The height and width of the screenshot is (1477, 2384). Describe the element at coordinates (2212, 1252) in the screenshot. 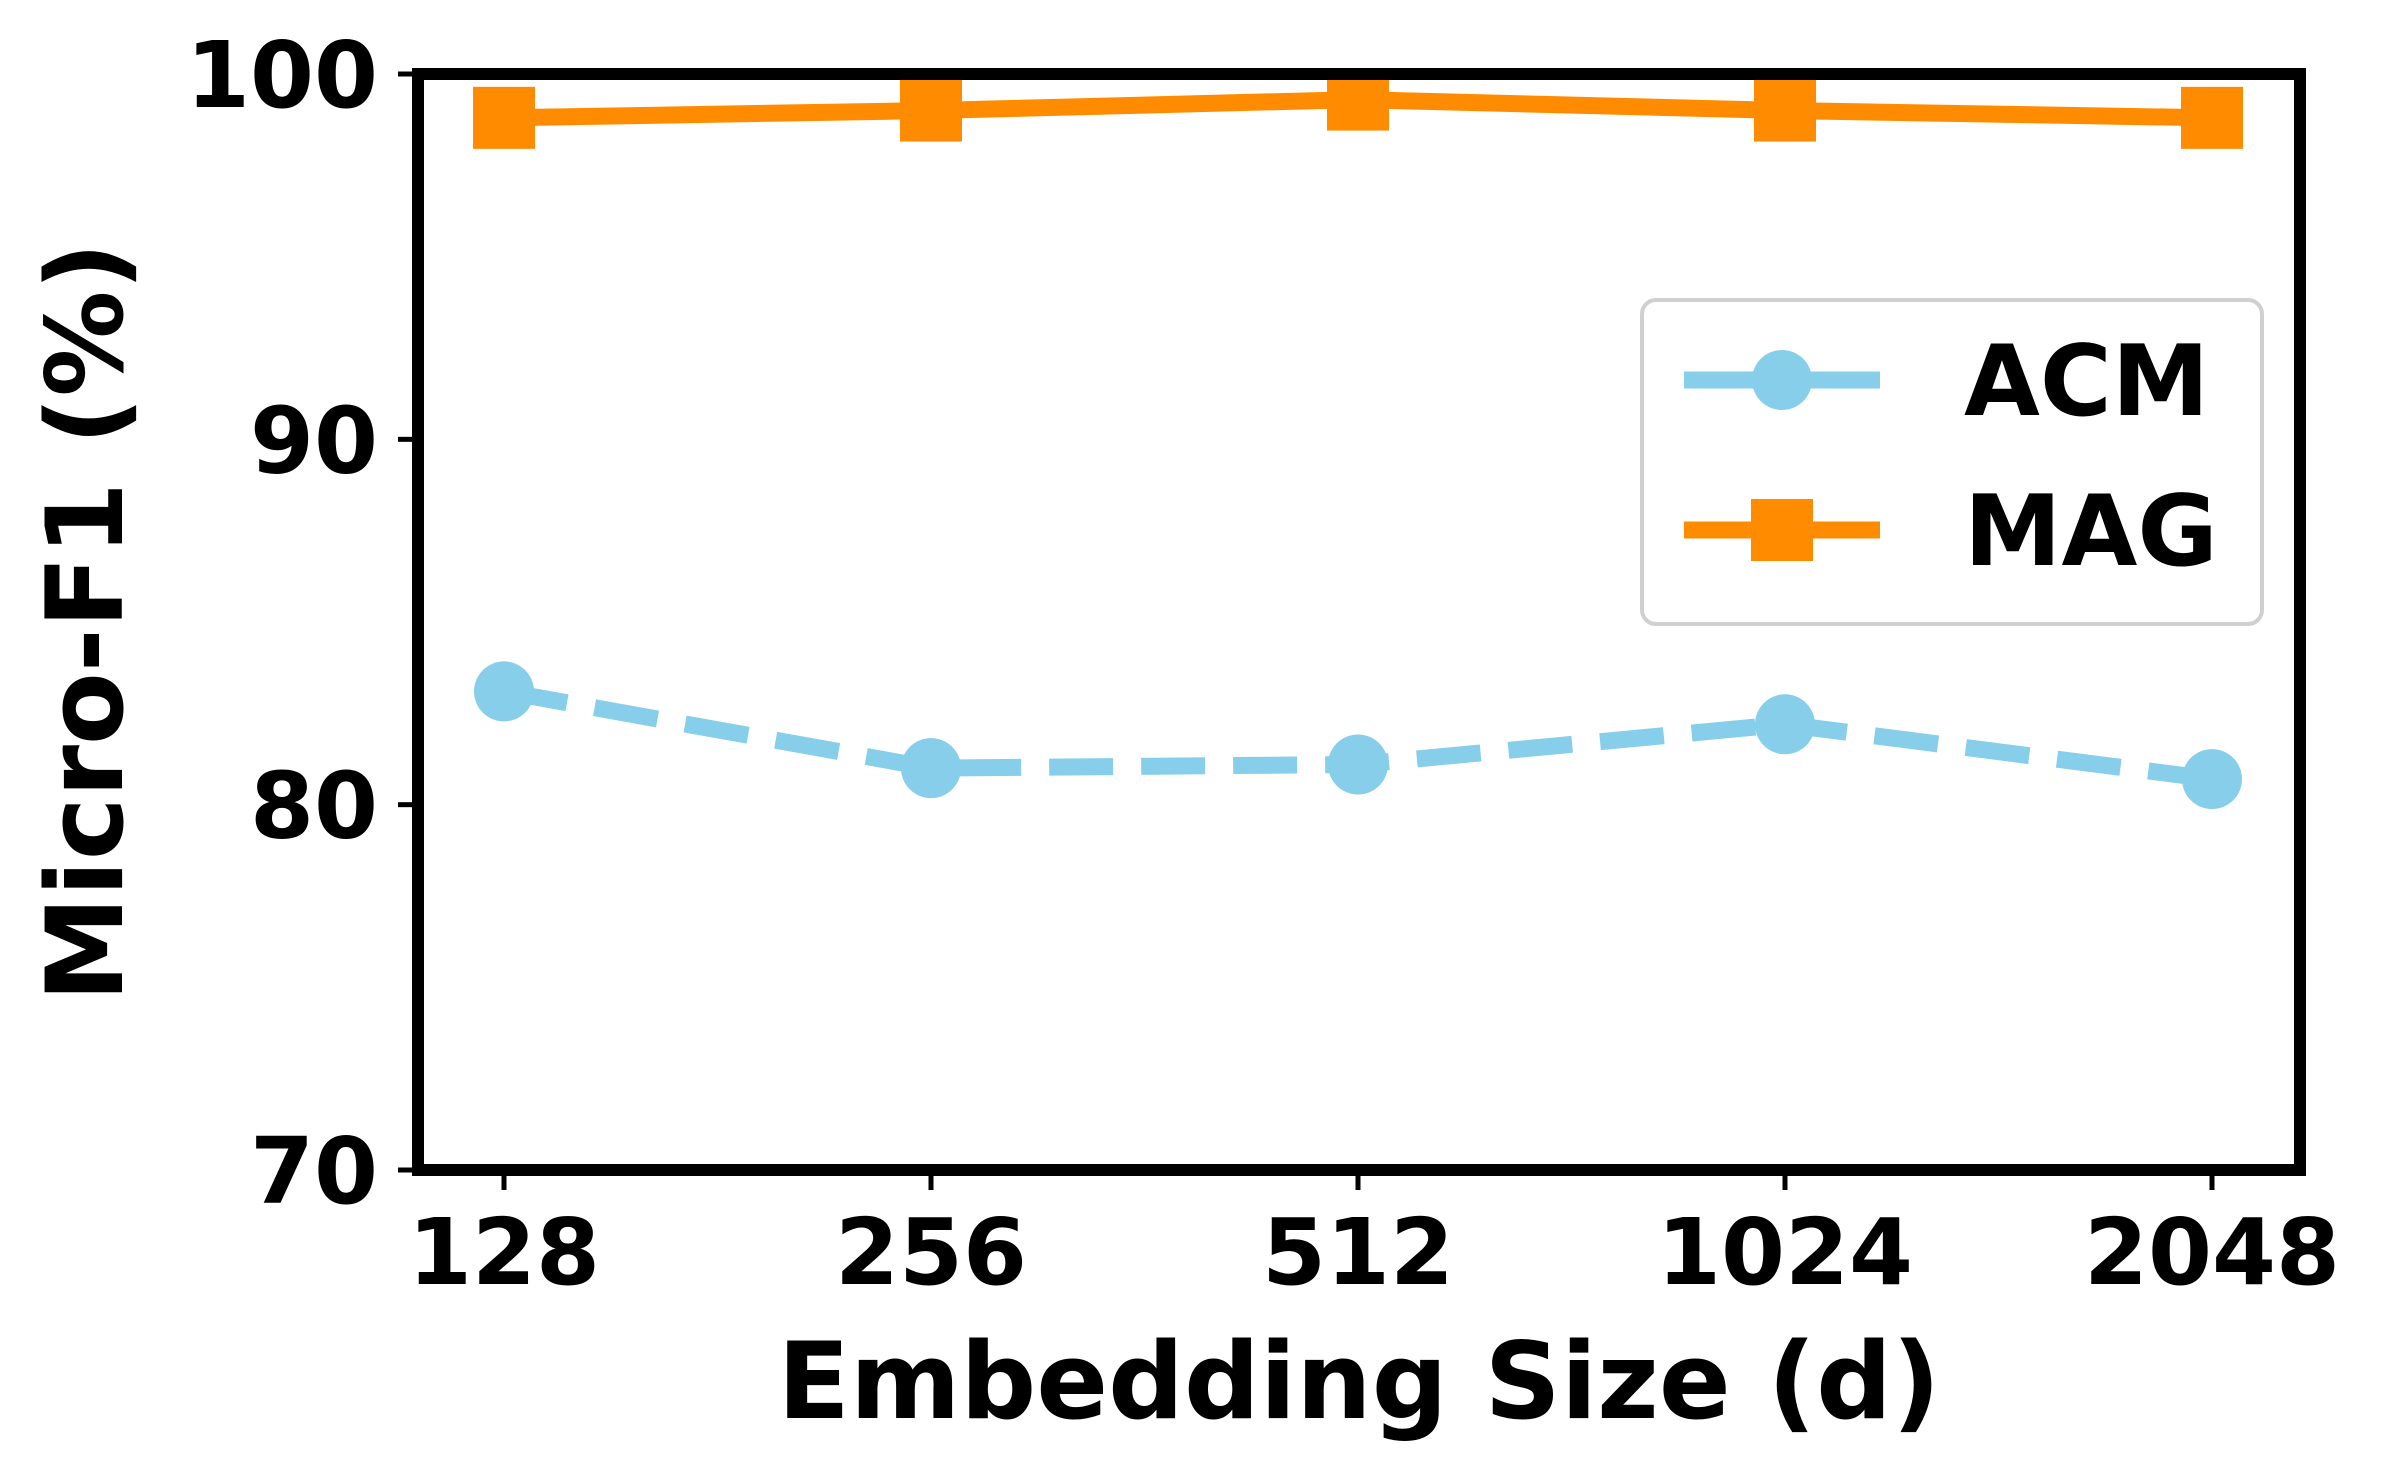

I see `x-tick-label: 2048` at that location.